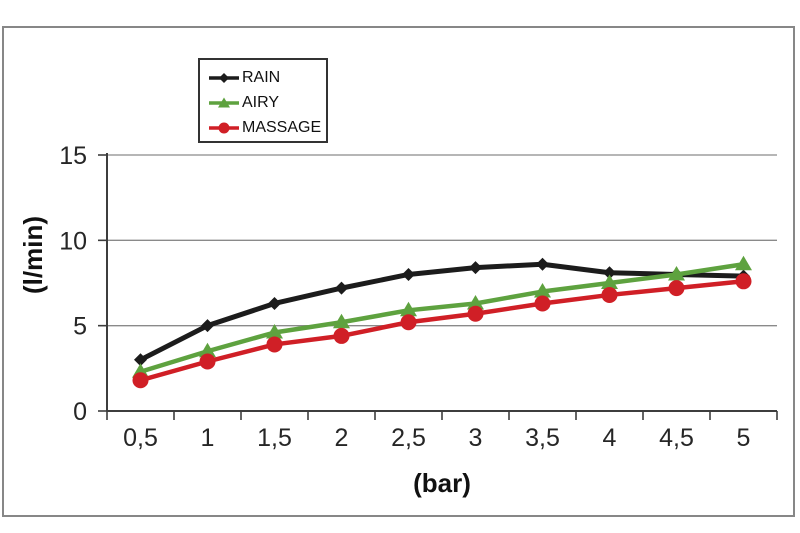 The width and height of the screenshot is (800, 533). I want to click on airy-triangle-icon, so click(224, 102).